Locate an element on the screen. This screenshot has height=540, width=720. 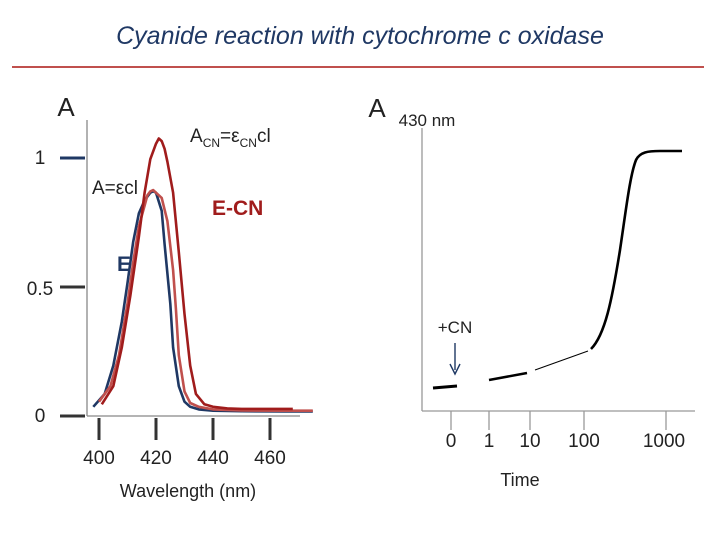
annotation-a-cn-tail: cl is located at coordinates (264, 136).